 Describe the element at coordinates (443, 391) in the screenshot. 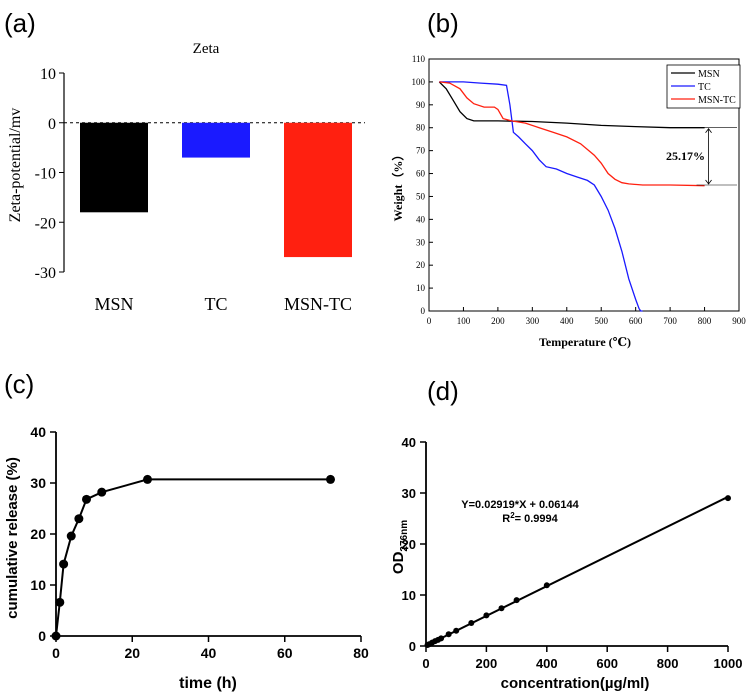

I see `panel-d-label: (d)` at that location.